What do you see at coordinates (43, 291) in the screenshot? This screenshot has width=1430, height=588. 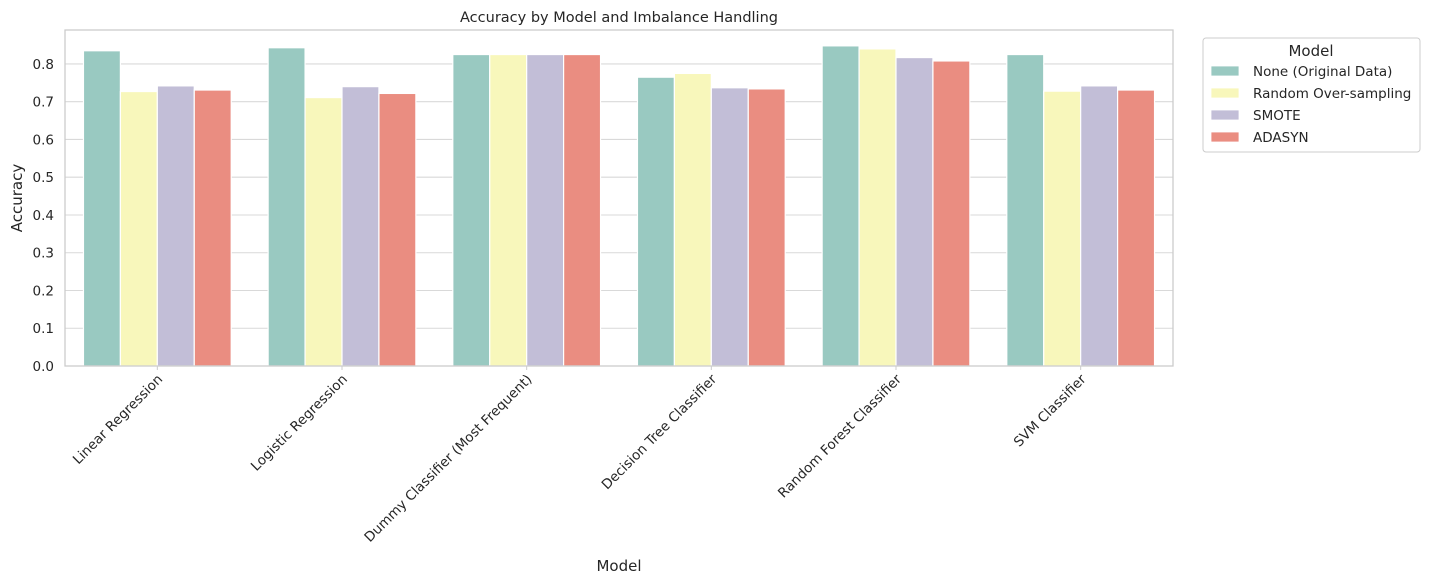 I see `y-tick-label: 0.2` at bounding box center [43, 291].